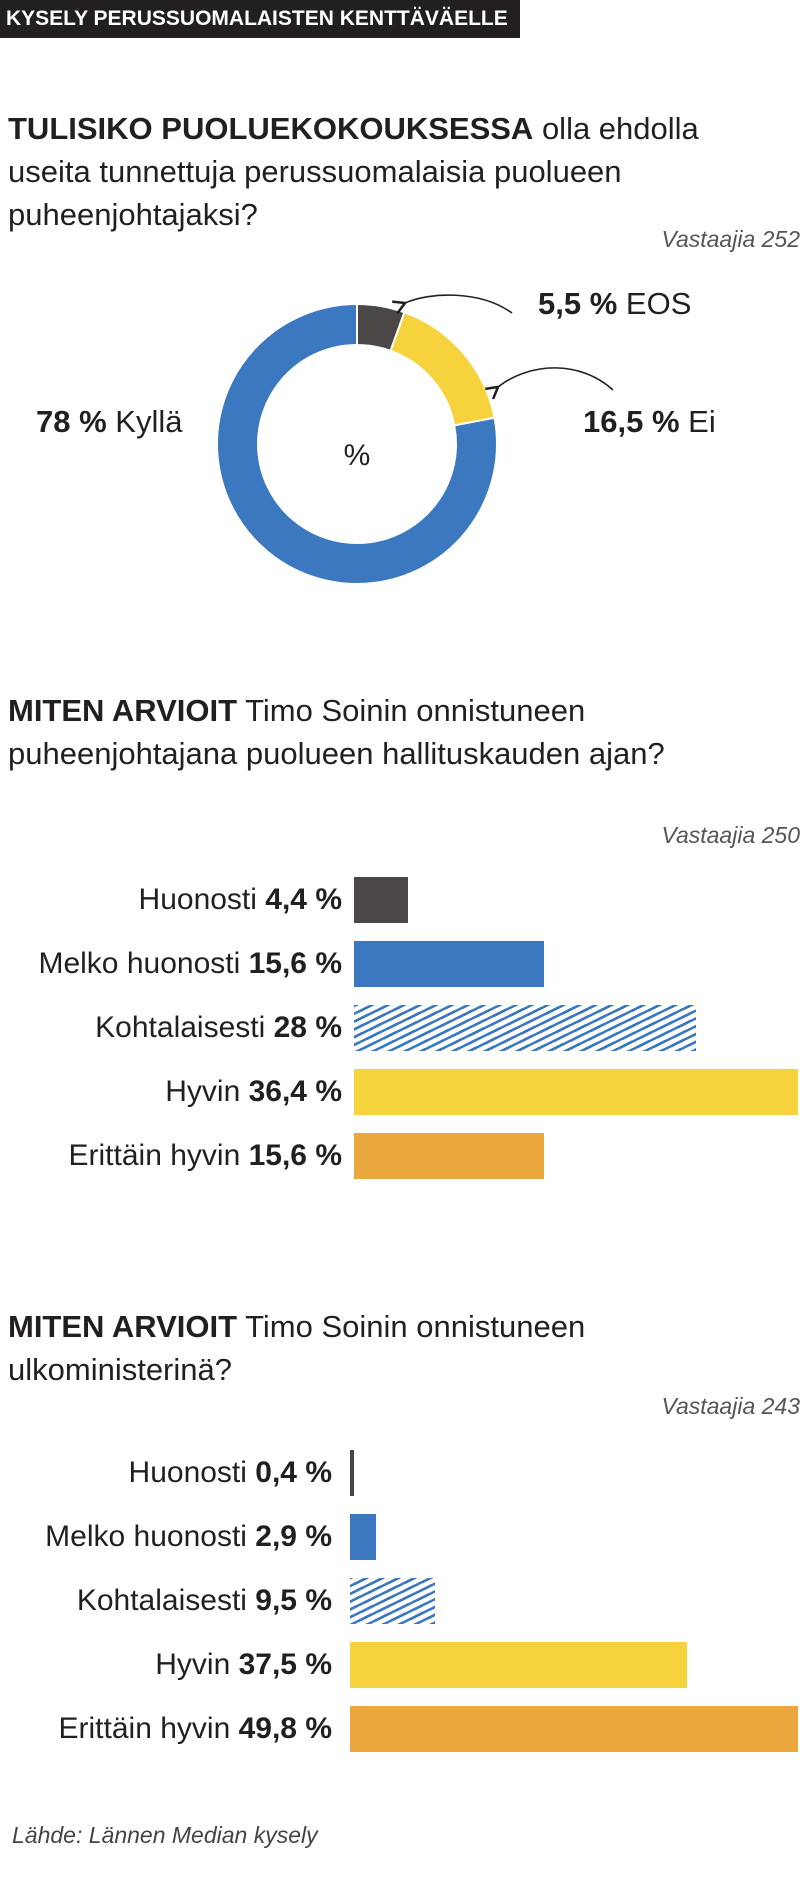 The width and height of the screenshot is (800, 1890). Describe the element at coordinates (271, 128) in the screenshot. I see `question-lead: TULISIKO PUOLUEKOKOUKSESSA` at that location.